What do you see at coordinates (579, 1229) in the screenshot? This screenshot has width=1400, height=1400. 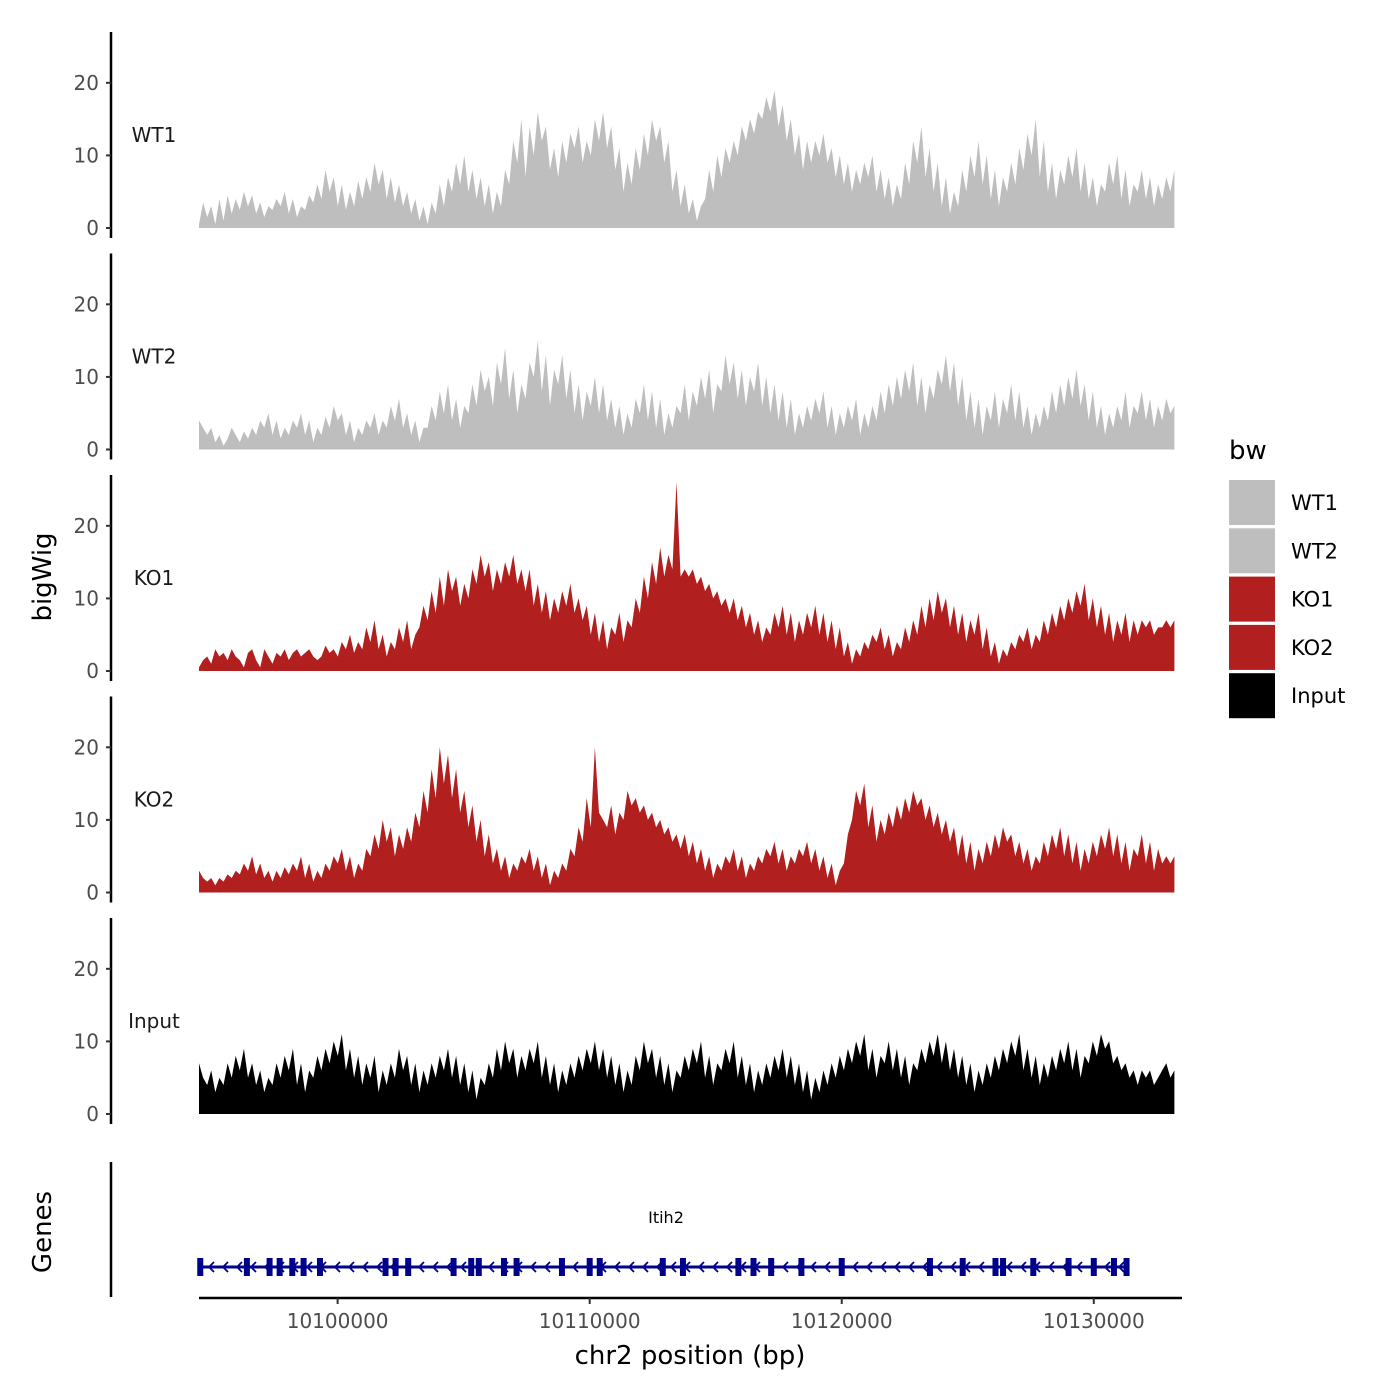 I see `genes-panel: Genes Itih2` at bounding box center [579, 1229].